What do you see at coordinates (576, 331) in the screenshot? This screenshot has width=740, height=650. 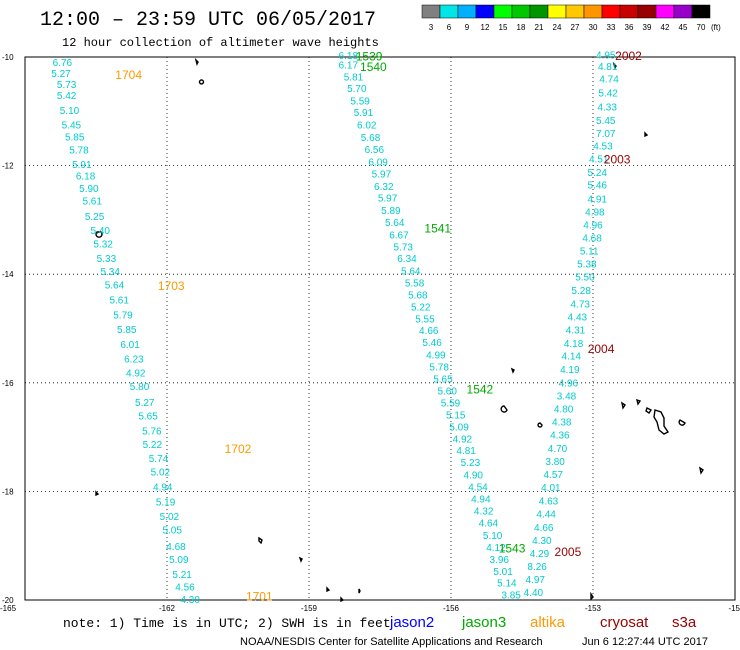 I see `wave-height-value: 4.31` at bounding box center [576, 331].